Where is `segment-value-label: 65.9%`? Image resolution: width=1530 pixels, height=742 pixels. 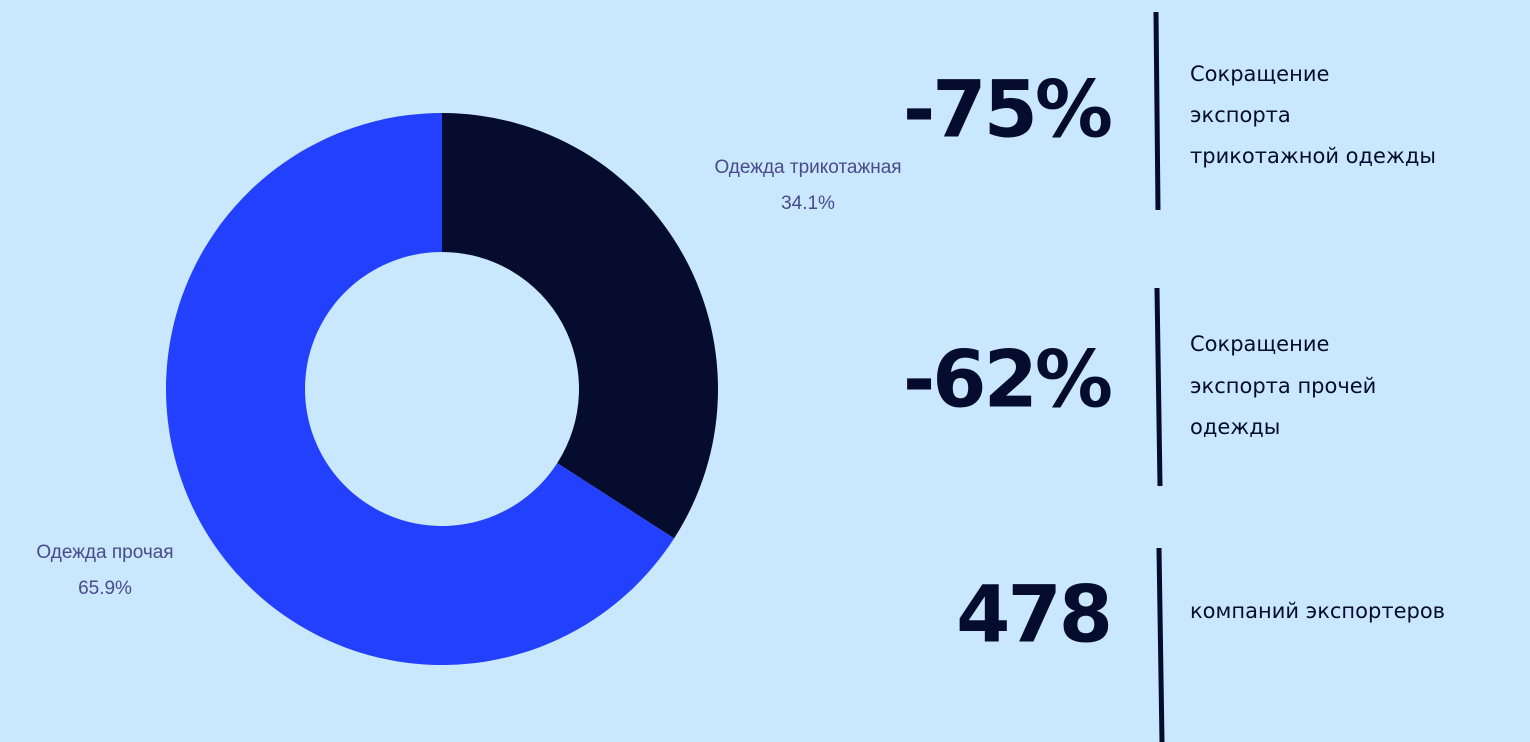
segment-value-label: 65.9% is located at coordinates (105, 588).